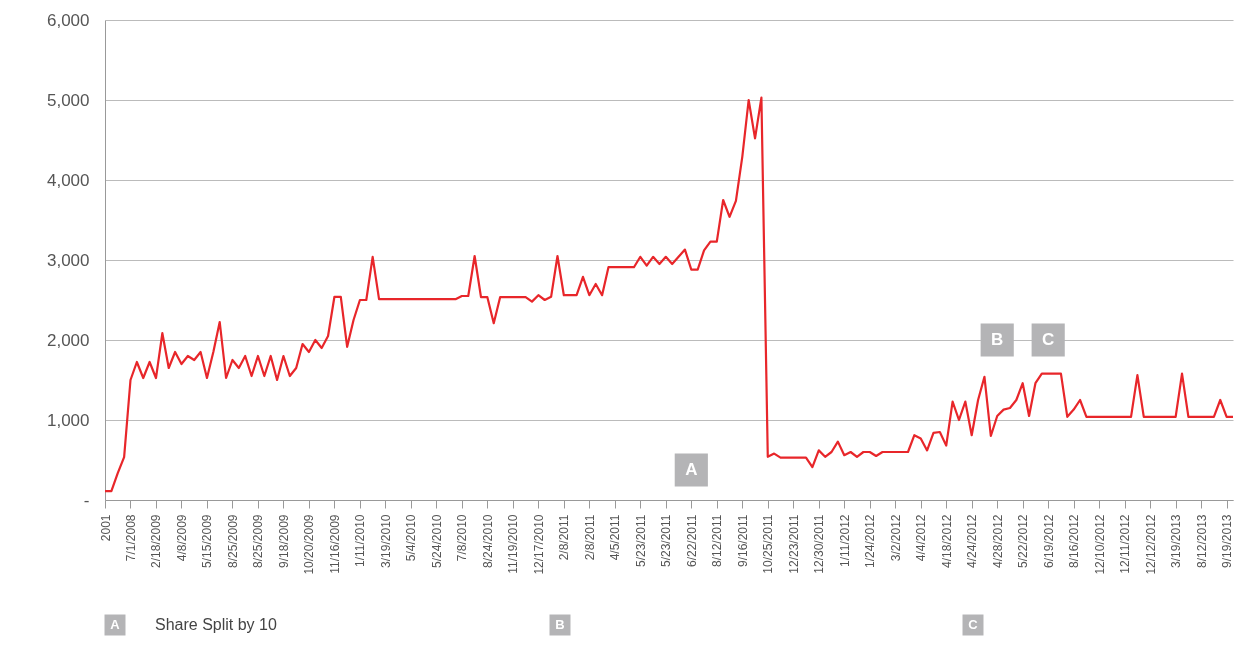  What do you see at coordinates (487, 541) in the screenshot?
I see `x-tick-label: 8/24/2010` at bounding box center [487, 541].